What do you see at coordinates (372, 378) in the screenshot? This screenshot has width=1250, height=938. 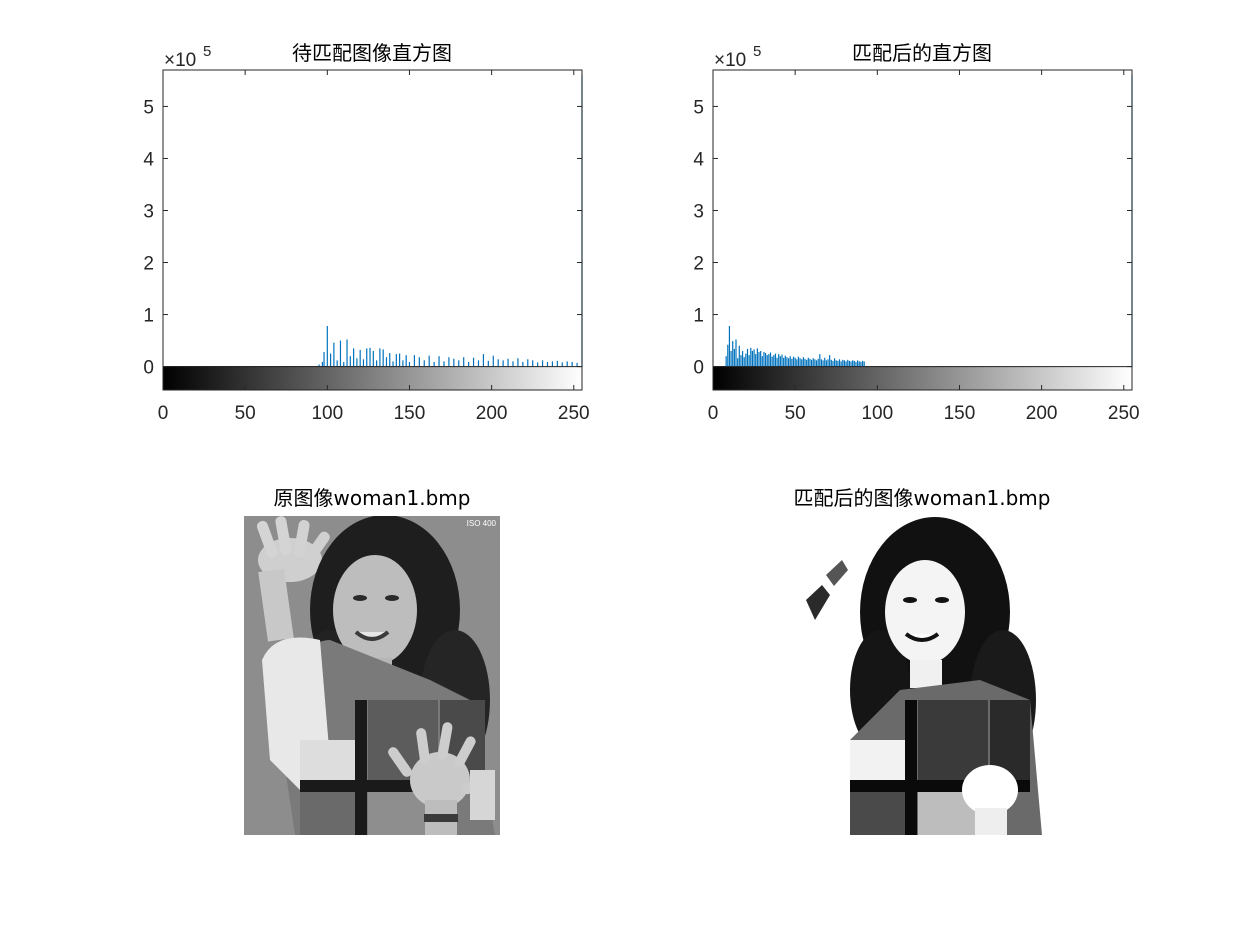 I see `histogram-before-colorbar` at bounding box center [372, 378].